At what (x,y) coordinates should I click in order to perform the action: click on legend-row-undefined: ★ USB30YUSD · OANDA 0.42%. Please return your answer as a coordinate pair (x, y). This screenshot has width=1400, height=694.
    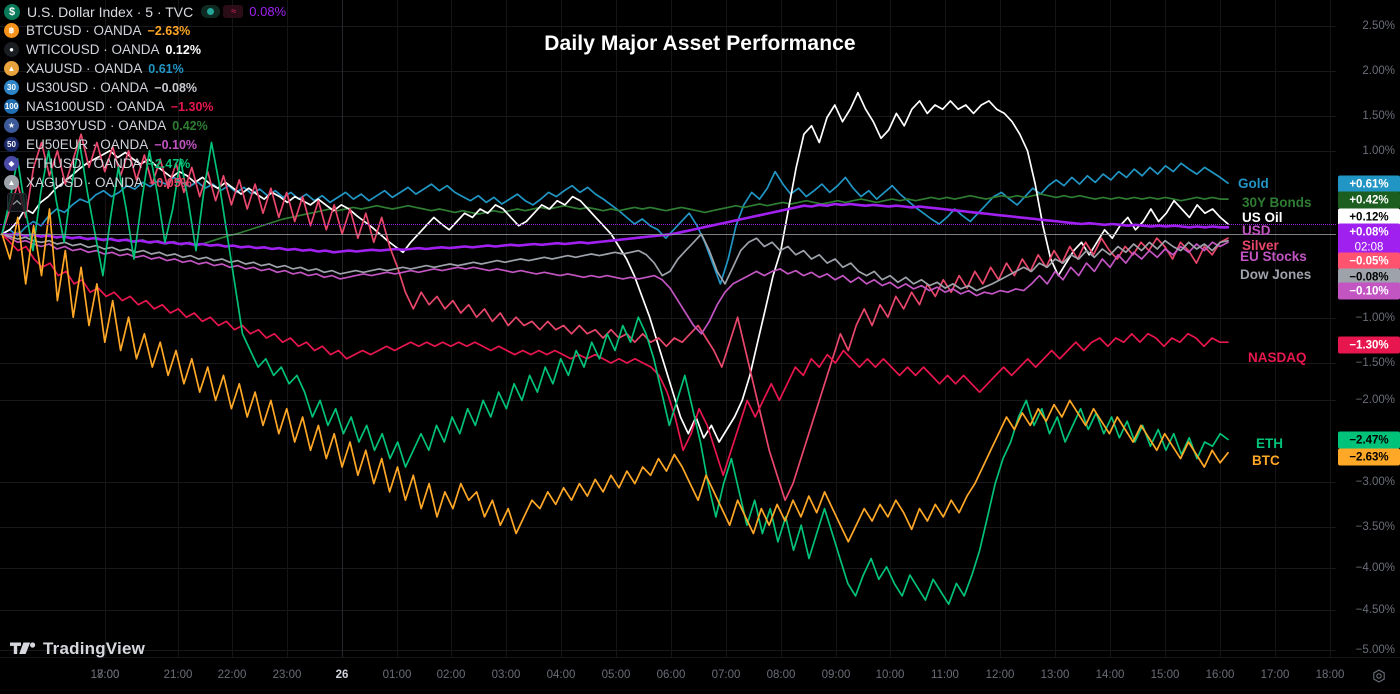
    Looking at the image, I should click on (169, 125).